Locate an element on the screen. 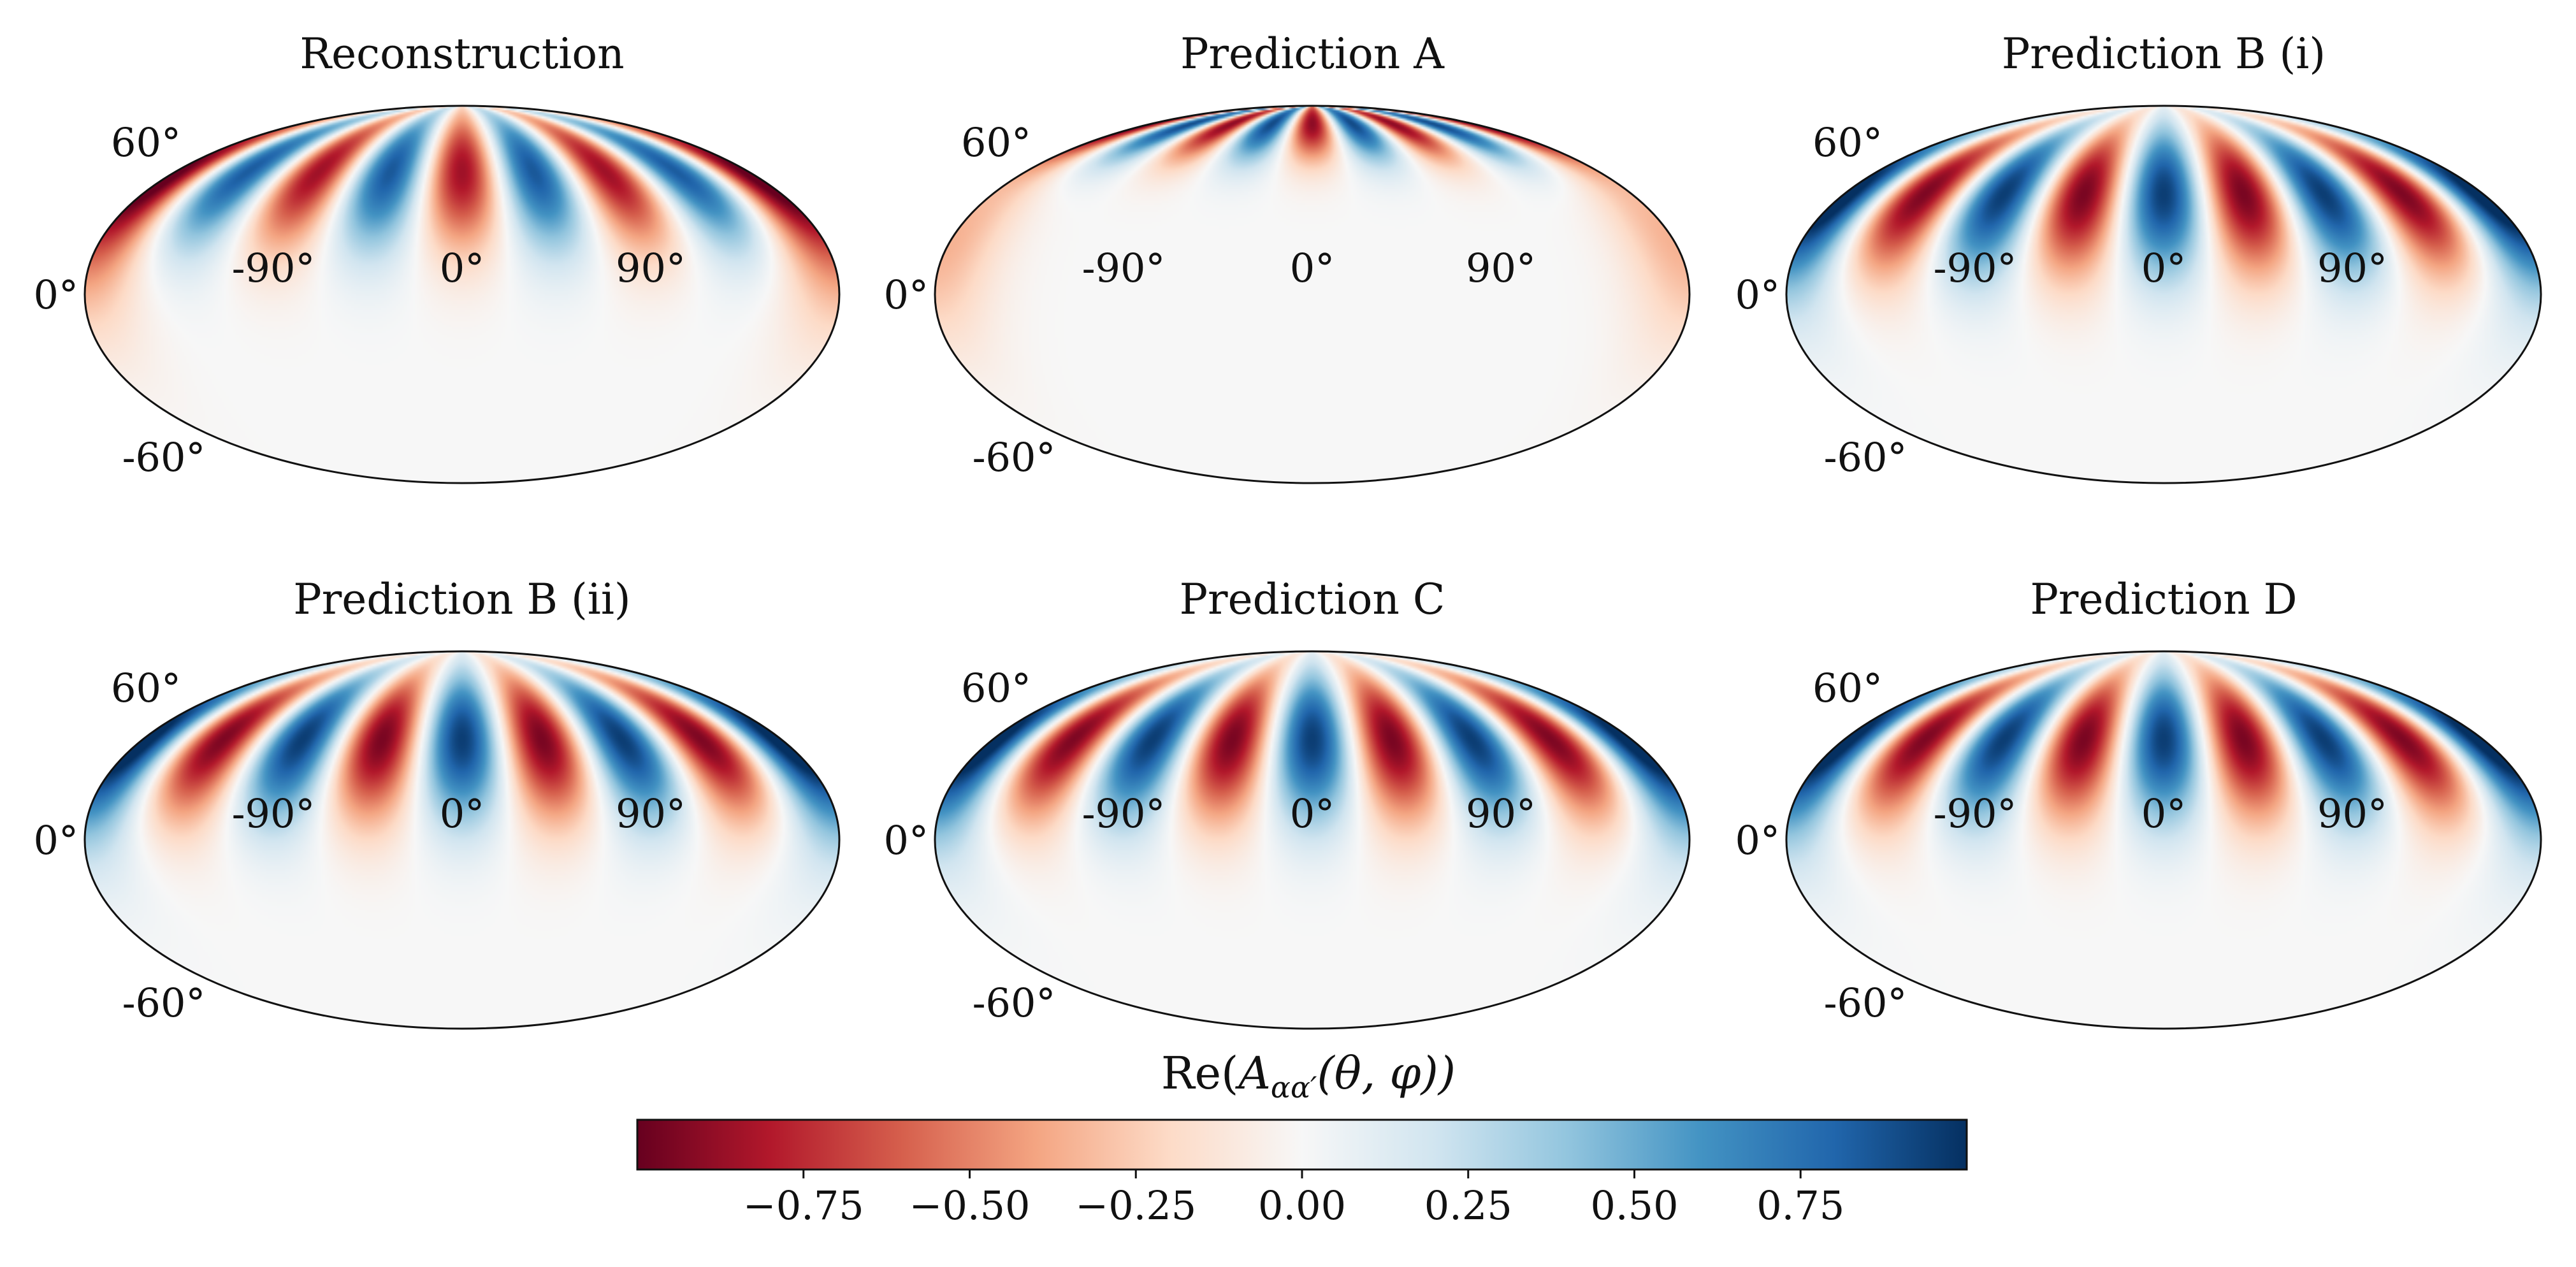  panel-title: Prediction A is located at coordinates (1312, 53).